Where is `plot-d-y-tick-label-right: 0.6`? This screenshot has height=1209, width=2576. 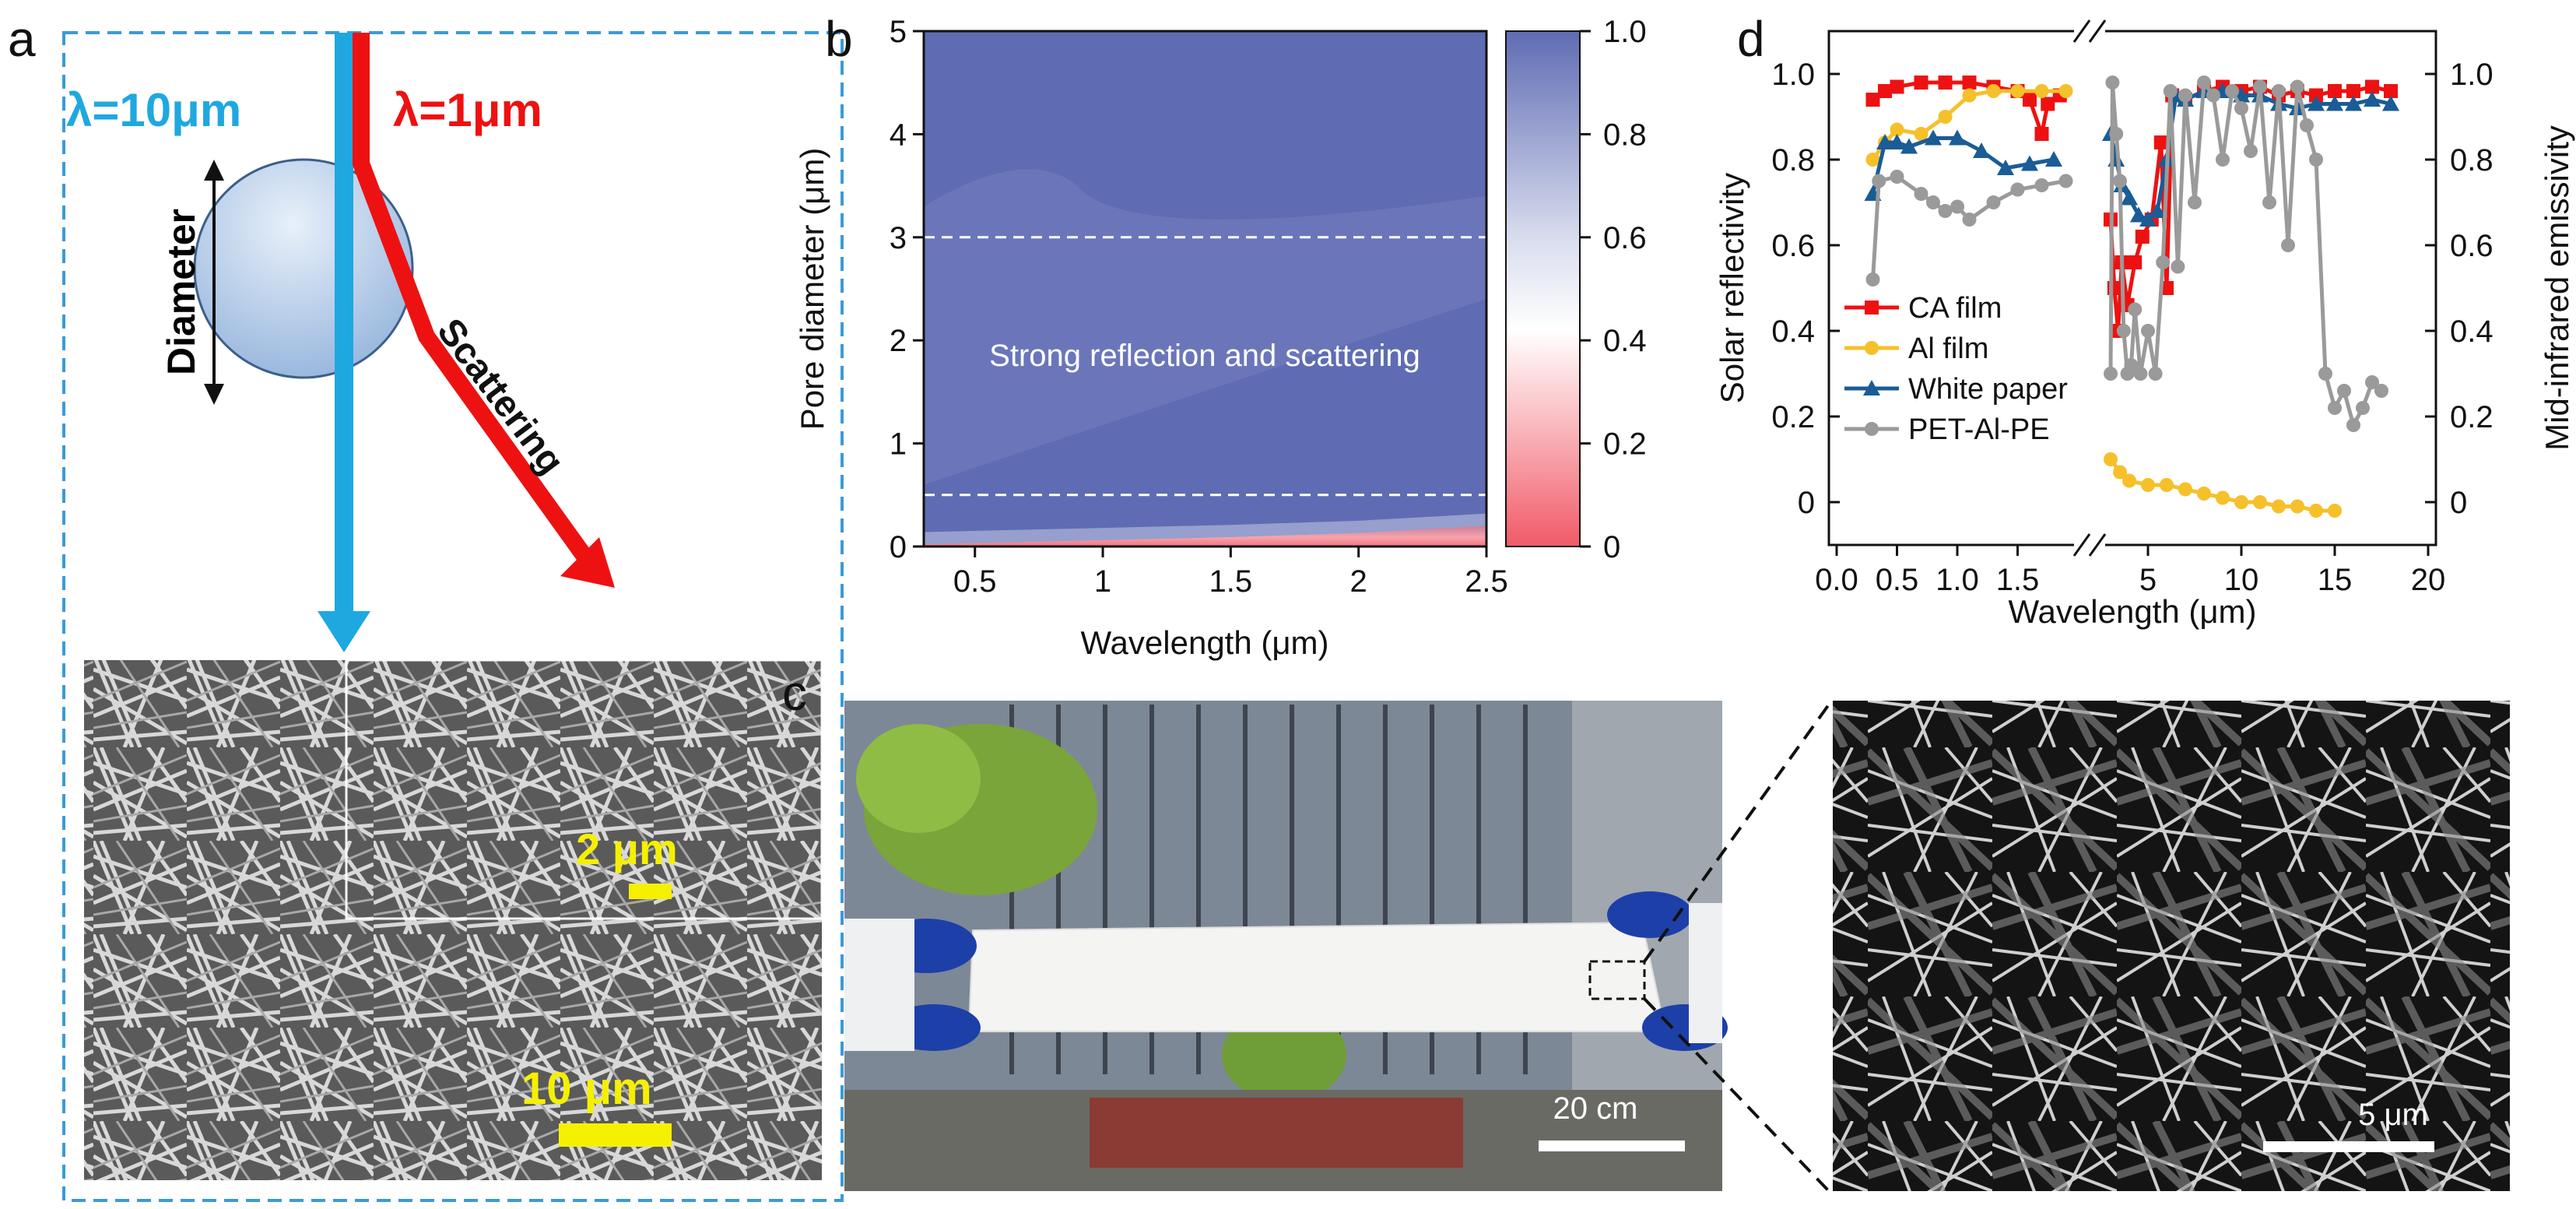 plot-d-y-tick-label-right: 0.6 is located at coordinates (2472, 246).